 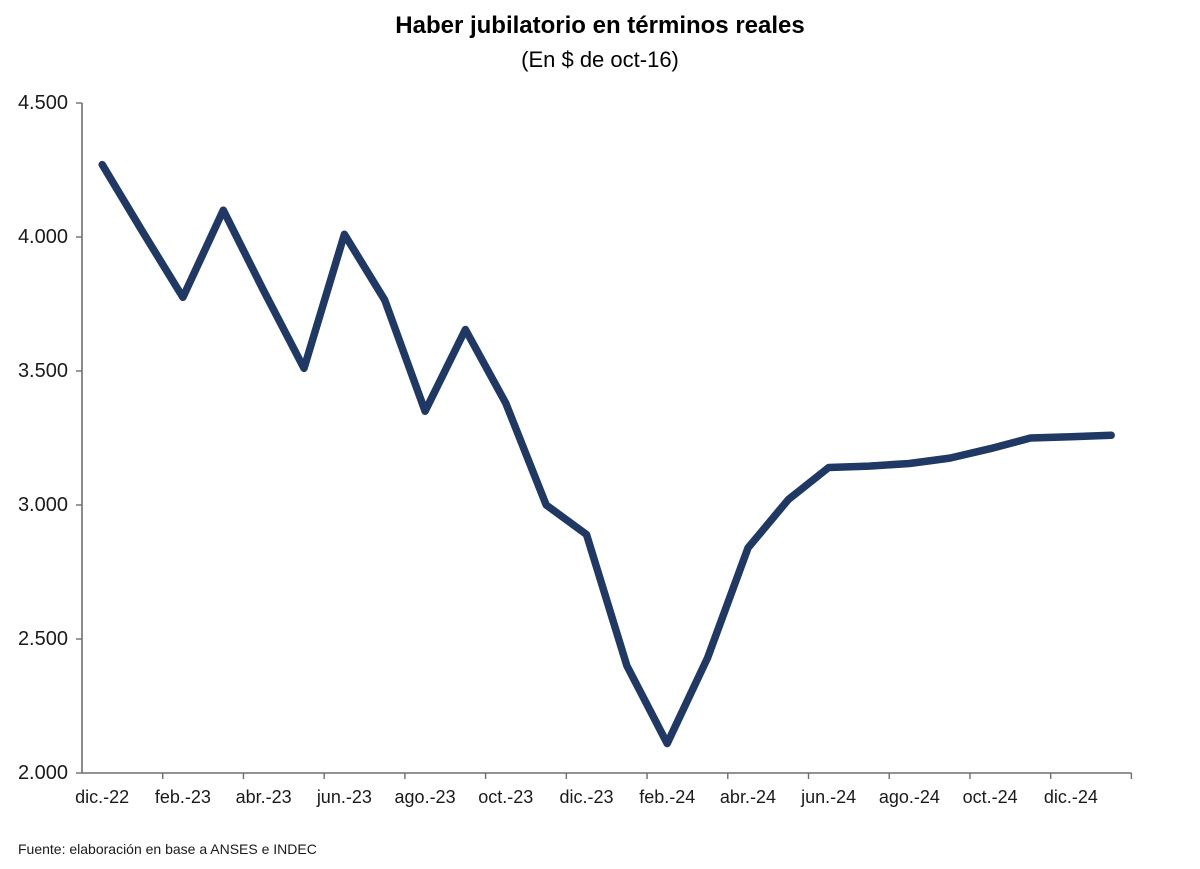 What do you see at coordinates (344, 797) in the screenshot?
I see `x-axis-tick-label: jun.-23` at bounding box center [344, 797].